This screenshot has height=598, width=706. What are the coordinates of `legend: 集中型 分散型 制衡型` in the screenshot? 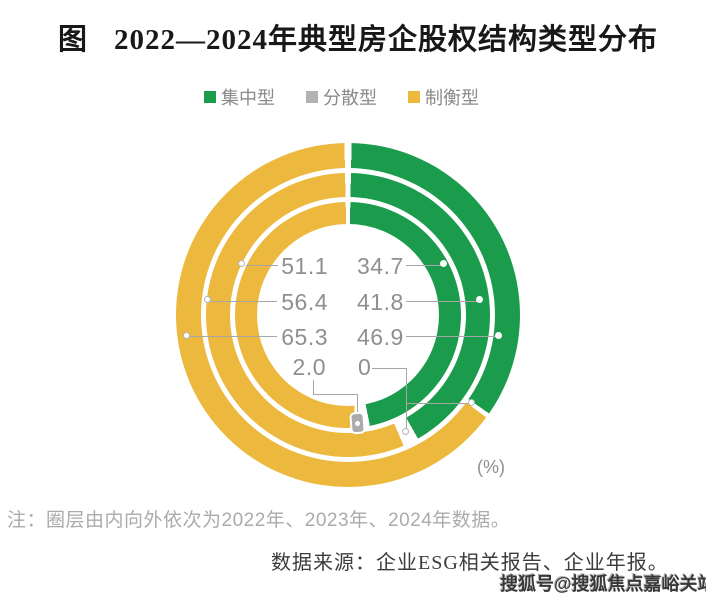 It's located at (341, 97).